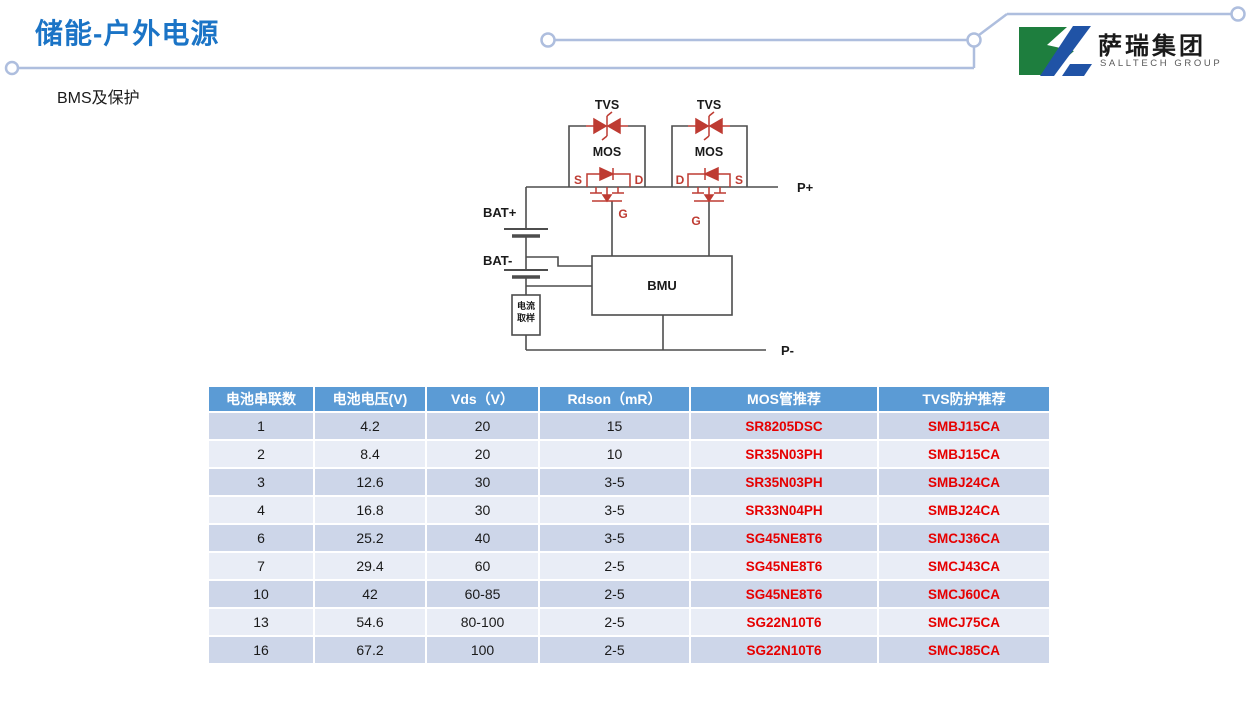 Image resolution: width=1257 pixels, height=705 pixels. Describe the element at coordinates (482, 622) in the screenshot. I see `value-cell: 80-100` at that location.